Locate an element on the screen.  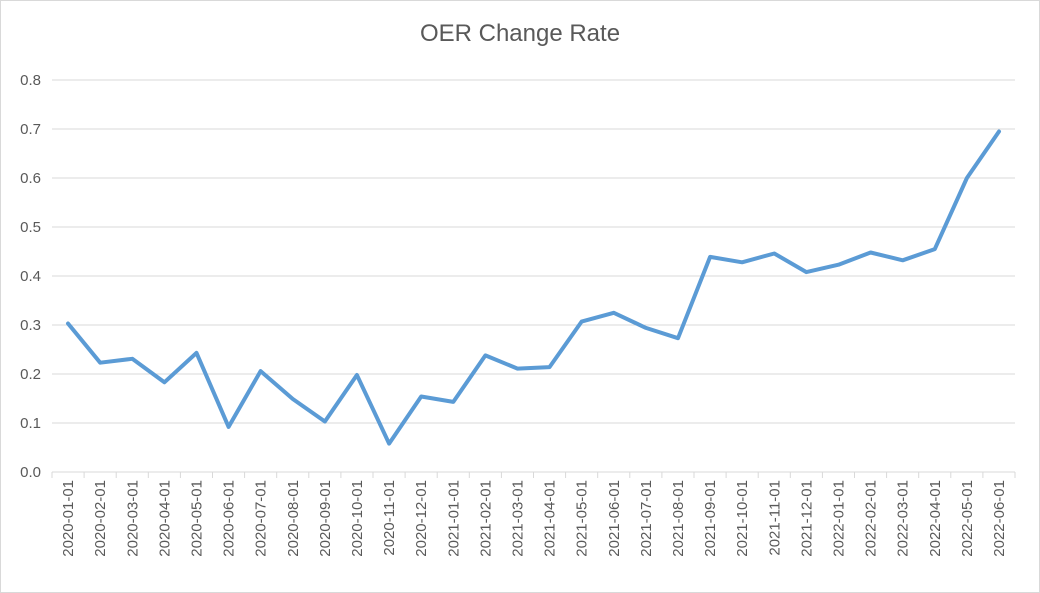
y-tick-label: 0.8 is located at coordinates (30, 80).